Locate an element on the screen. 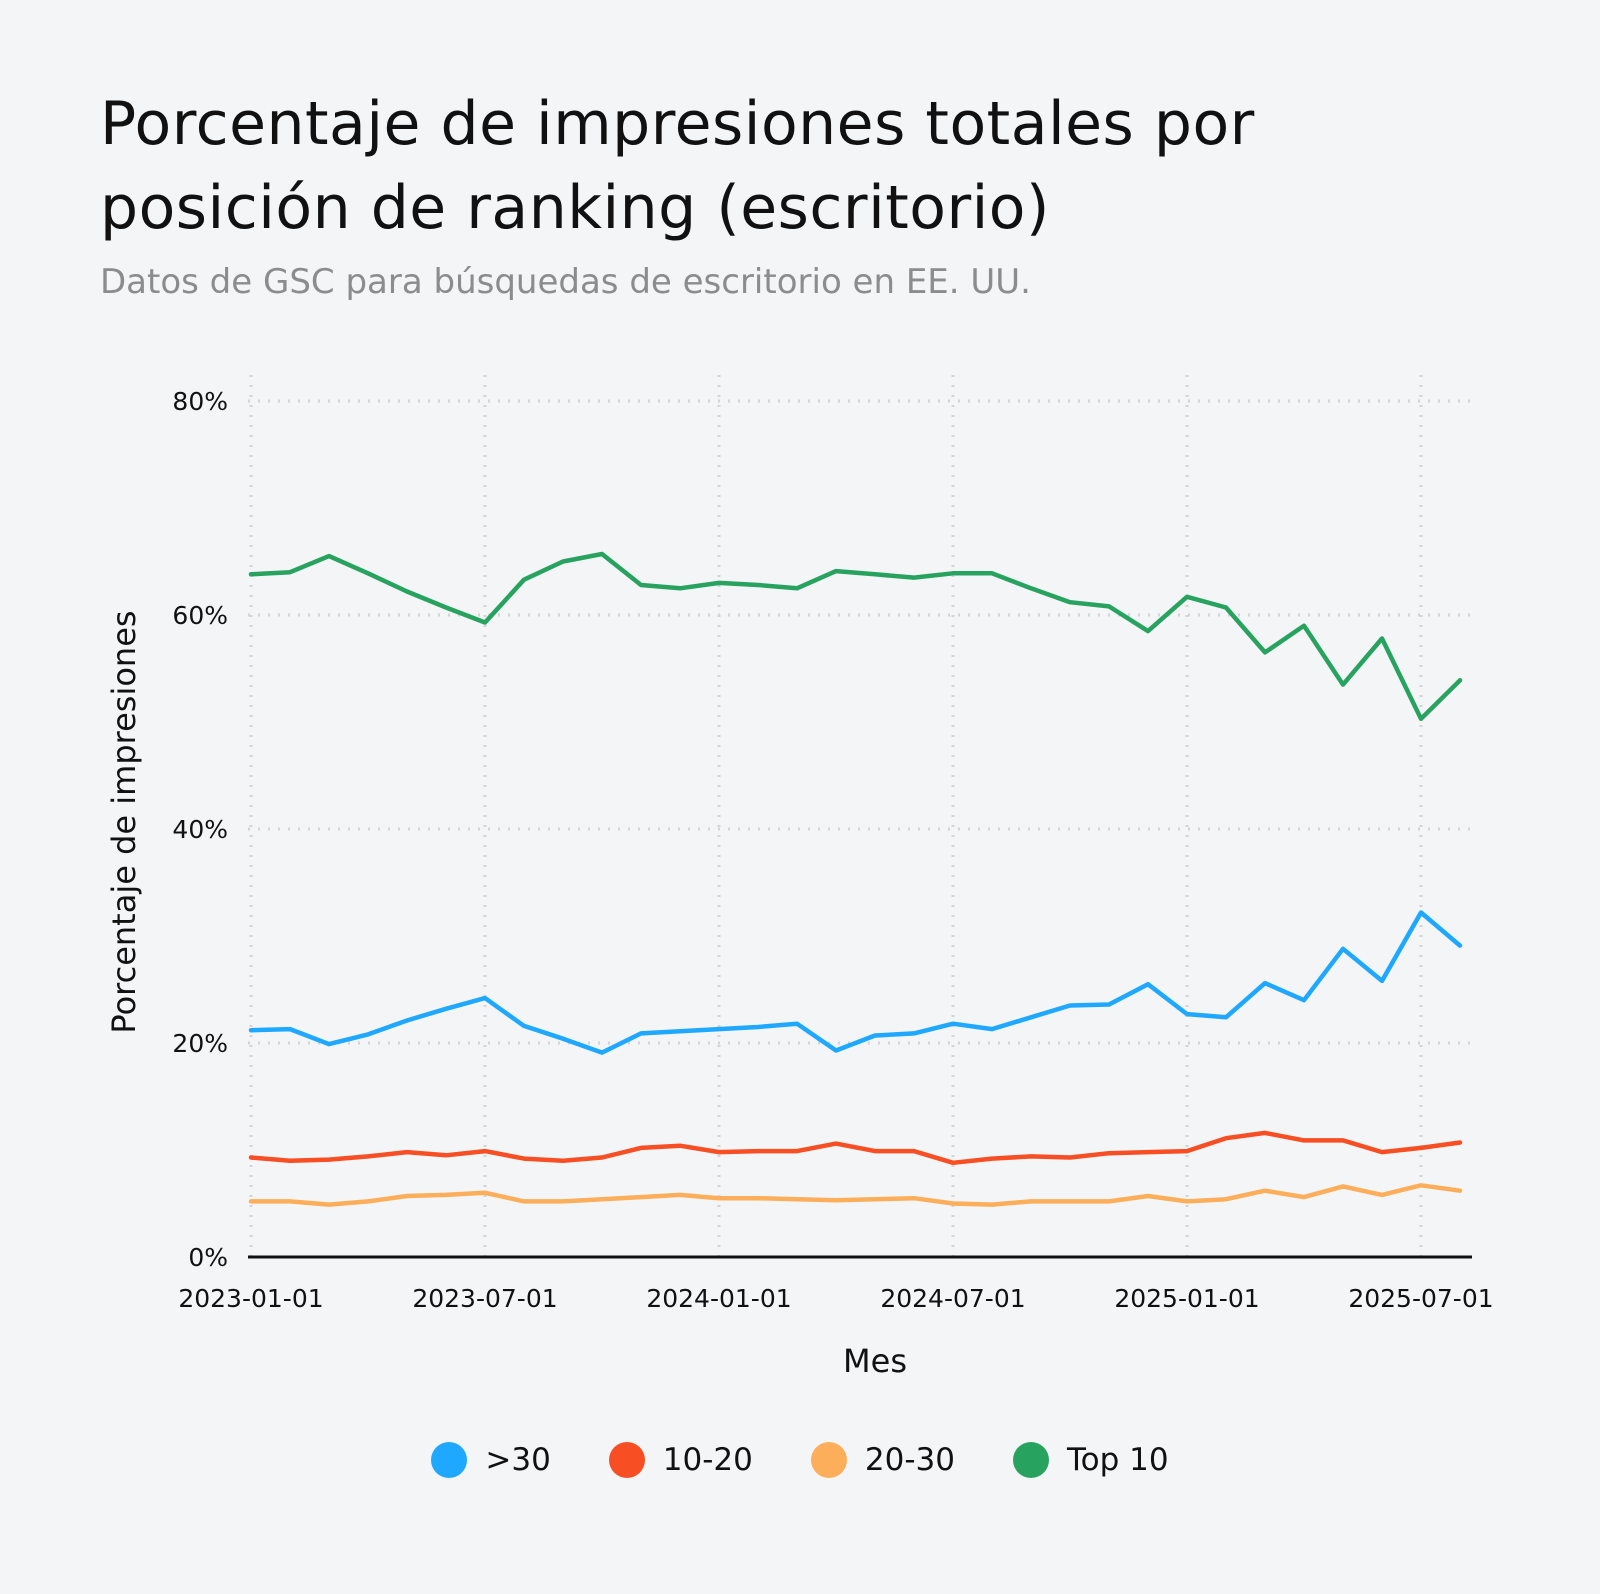  y-tick-label: 20% is located at coordinates (200, 1043).